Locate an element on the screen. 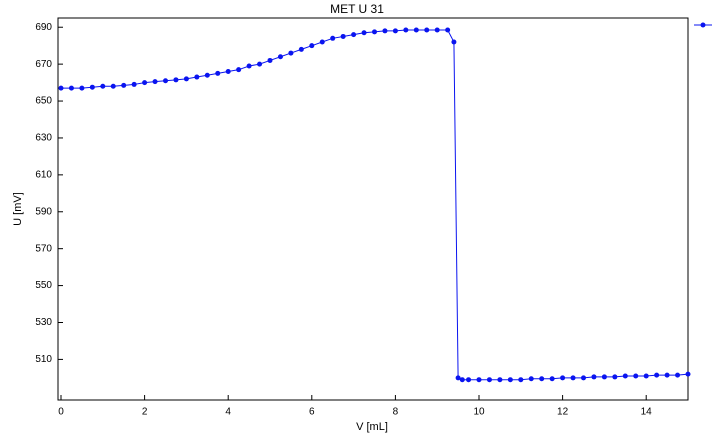 This screenshot has height=443, width=714. x-tick-label: 0 is located at coordinates (61, 412).